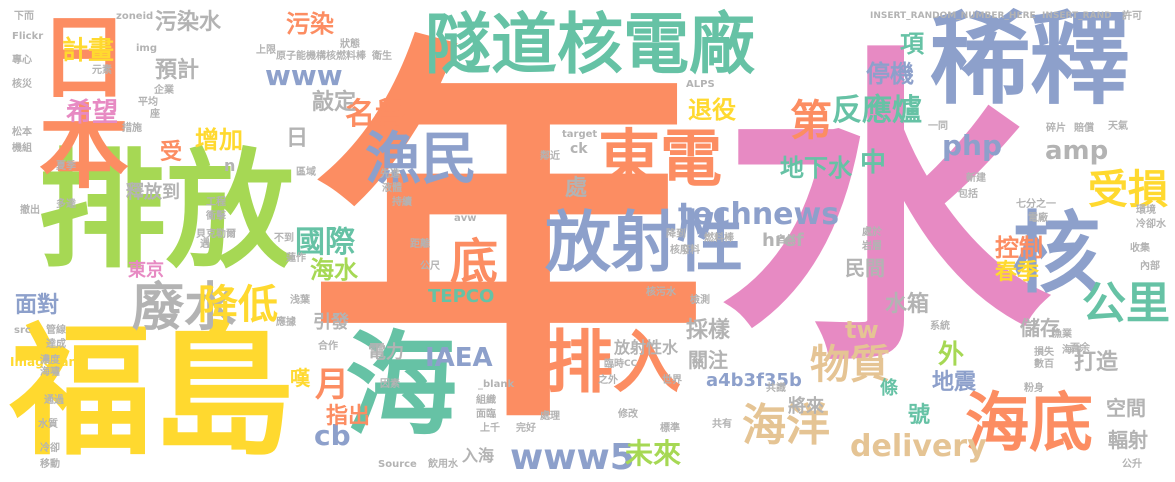  I want to click on word: php, so click(972, 145).